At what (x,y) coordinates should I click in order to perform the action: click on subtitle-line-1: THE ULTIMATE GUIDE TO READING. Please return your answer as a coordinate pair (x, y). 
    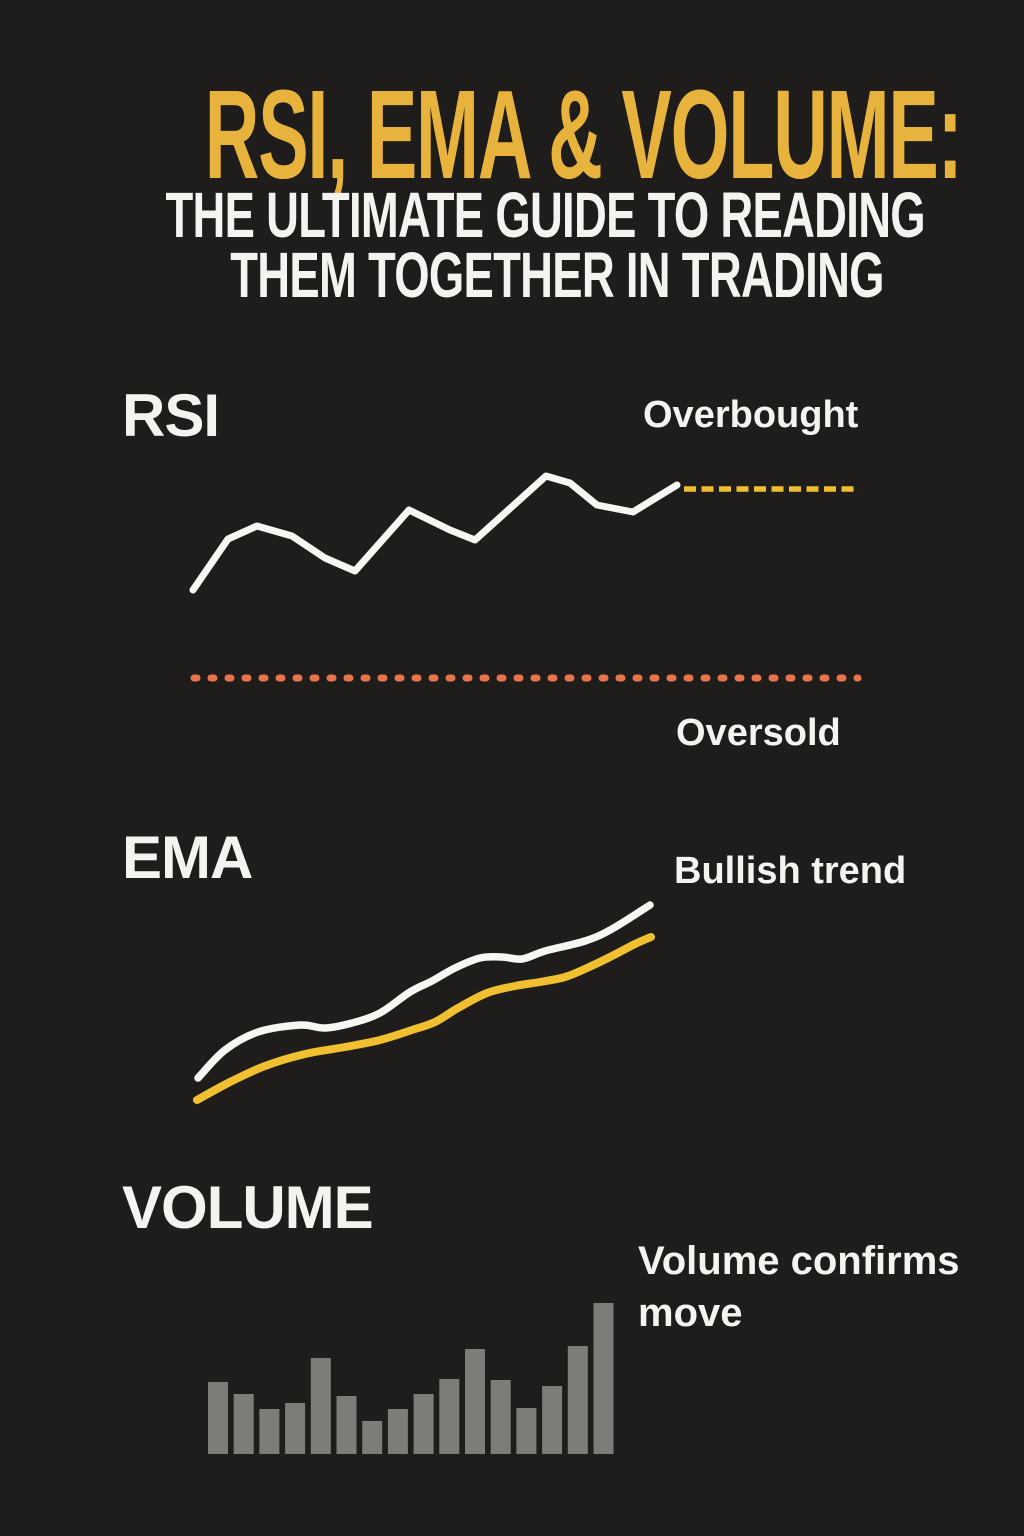
    Looking at the image, I should click on (545, 215).